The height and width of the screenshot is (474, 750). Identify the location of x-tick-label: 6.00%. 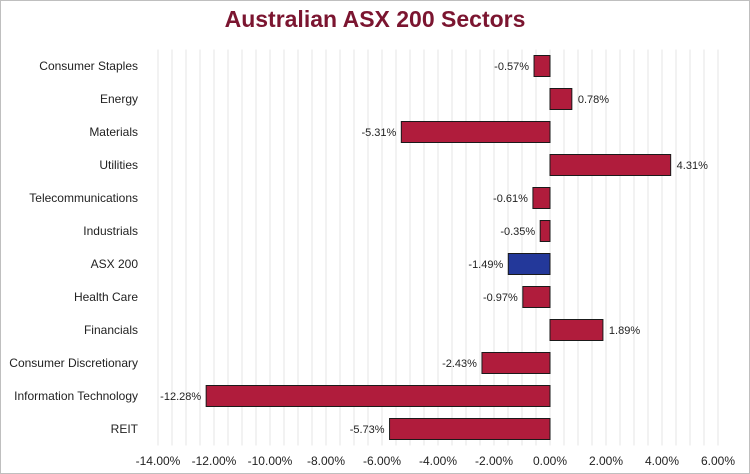
(718, 461).